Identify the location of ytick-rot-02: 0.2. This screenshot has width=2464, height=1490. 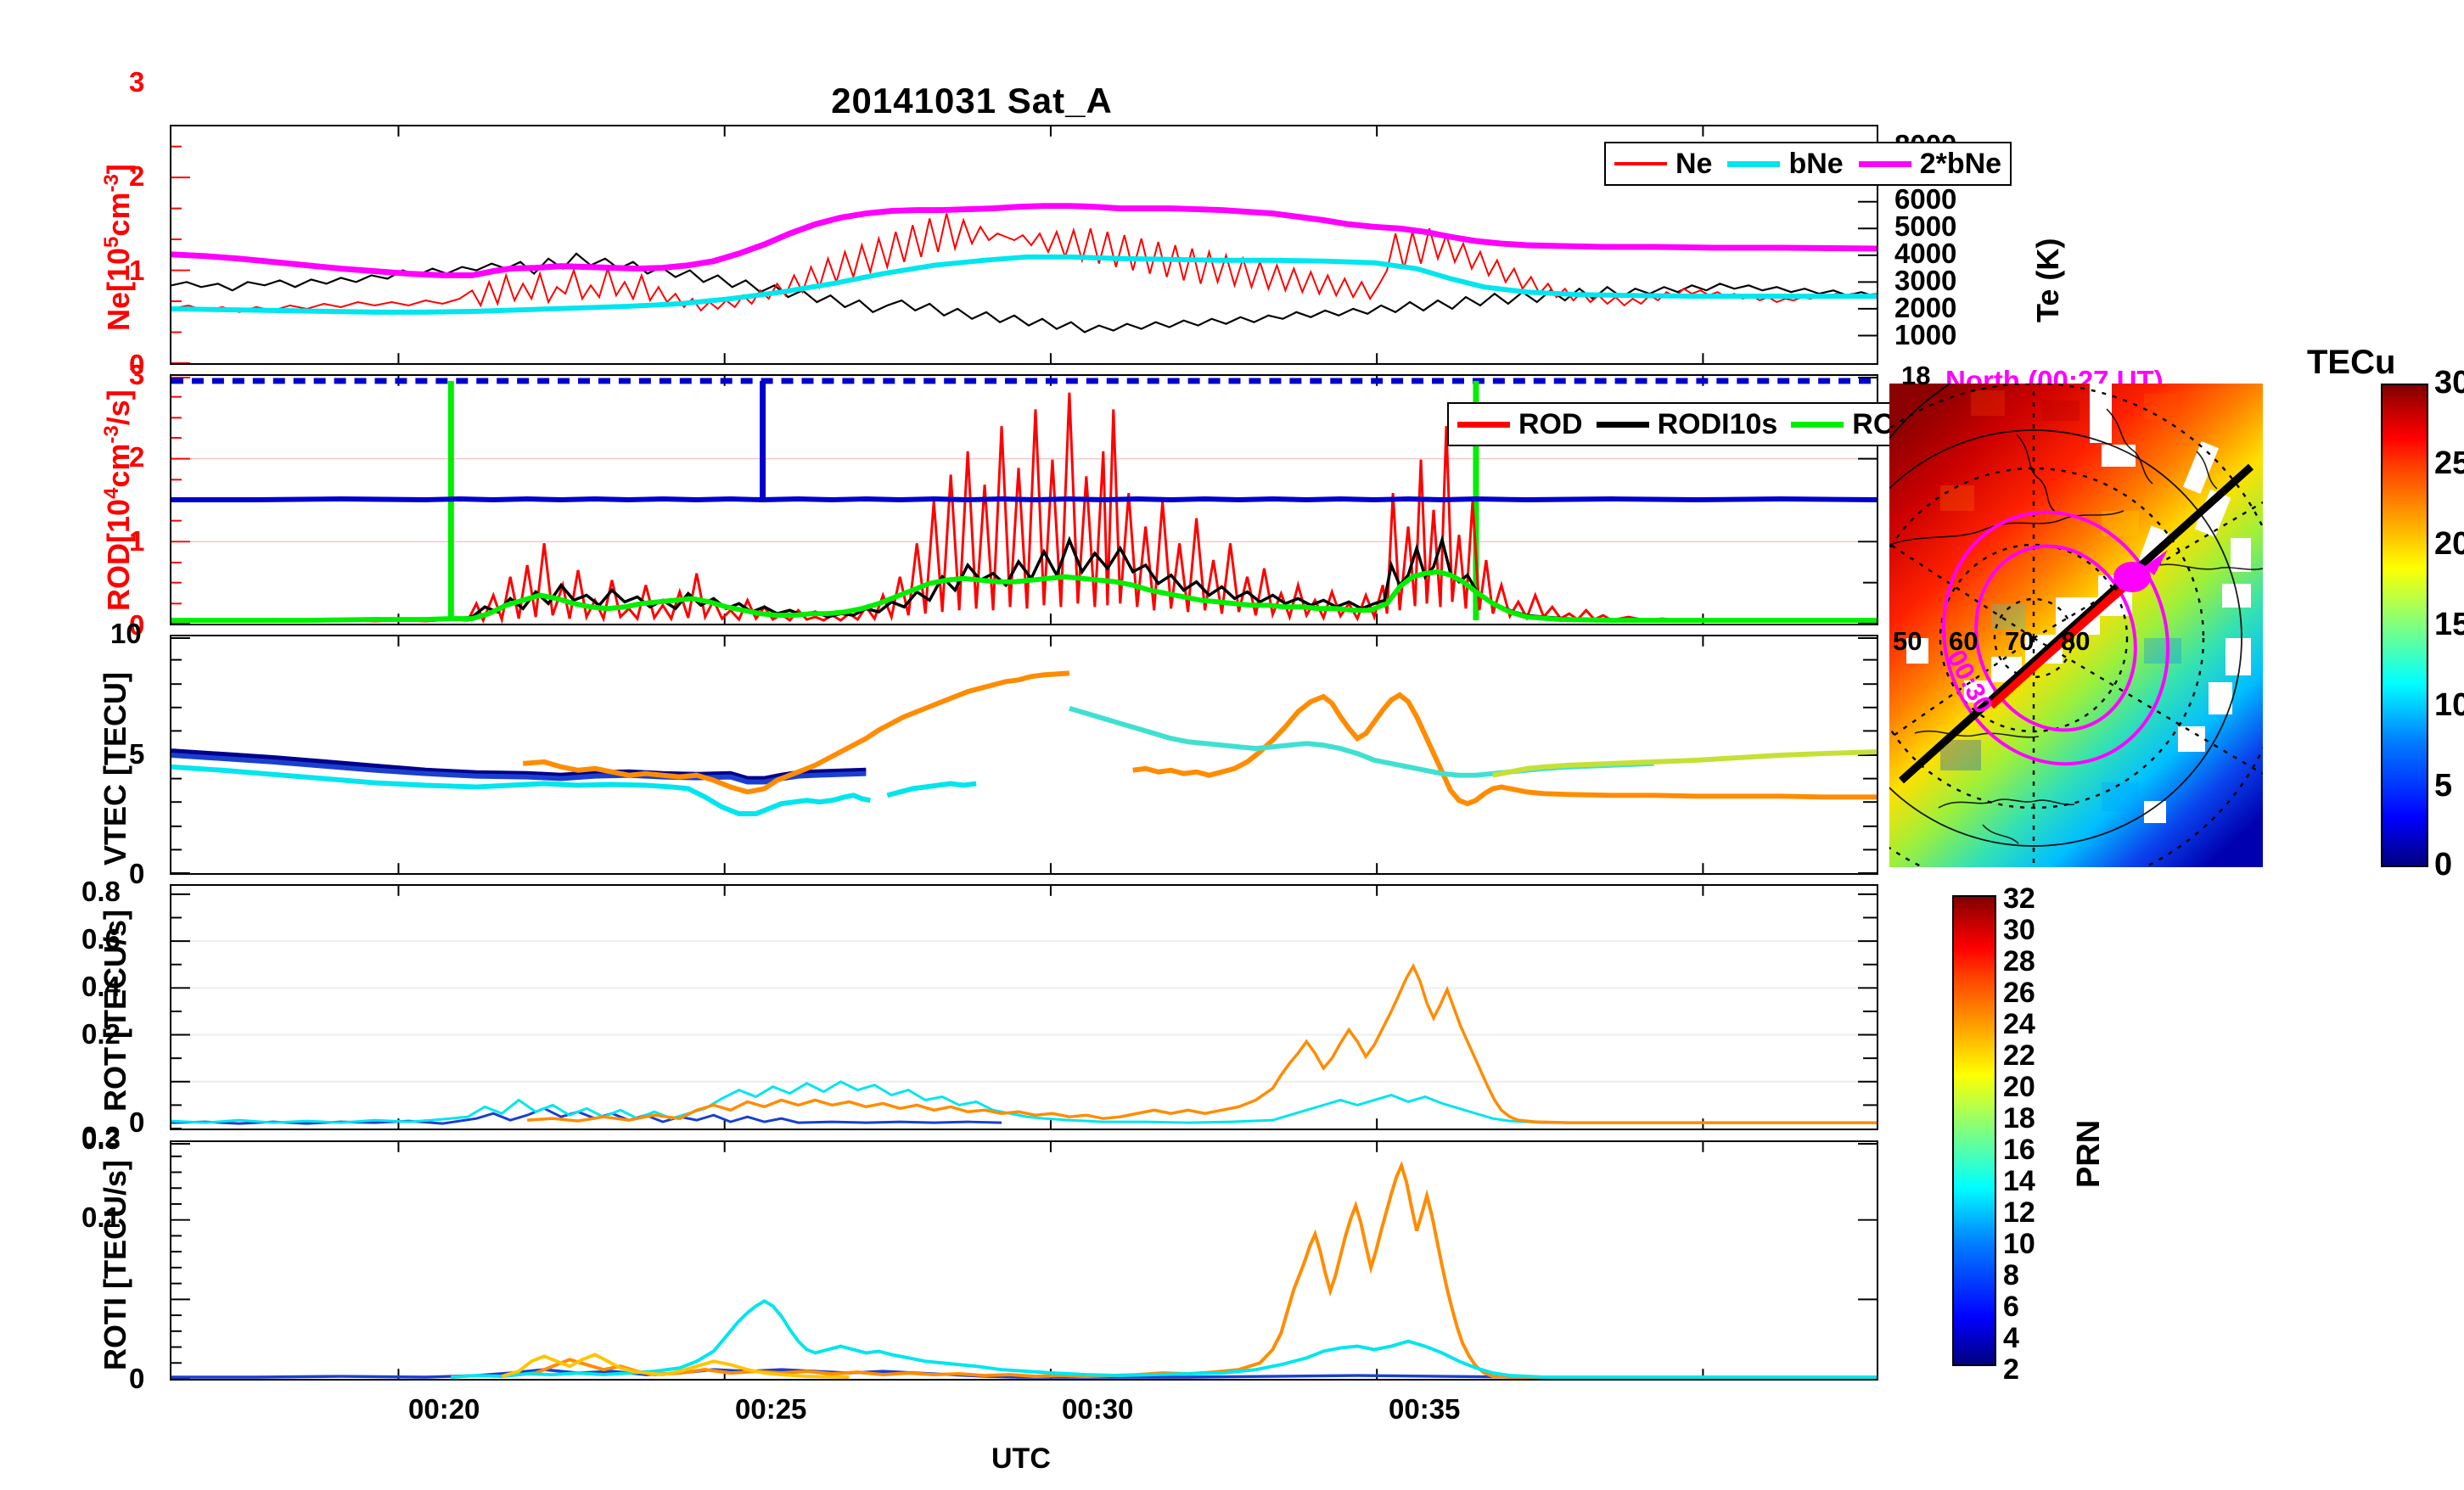
(101, 1034).